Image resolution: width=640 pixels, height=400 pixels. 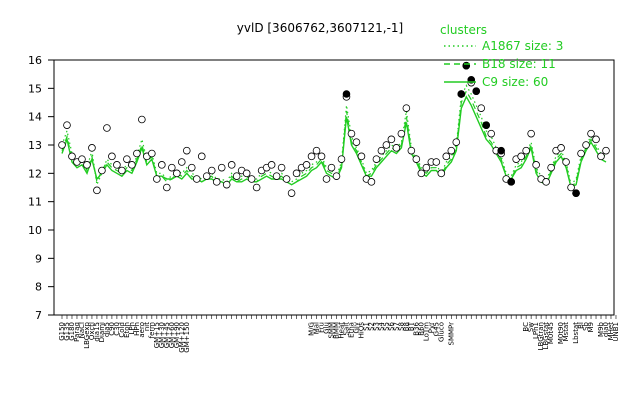 I want to click on x-tick-label: S8, so click(x=401, y=326).